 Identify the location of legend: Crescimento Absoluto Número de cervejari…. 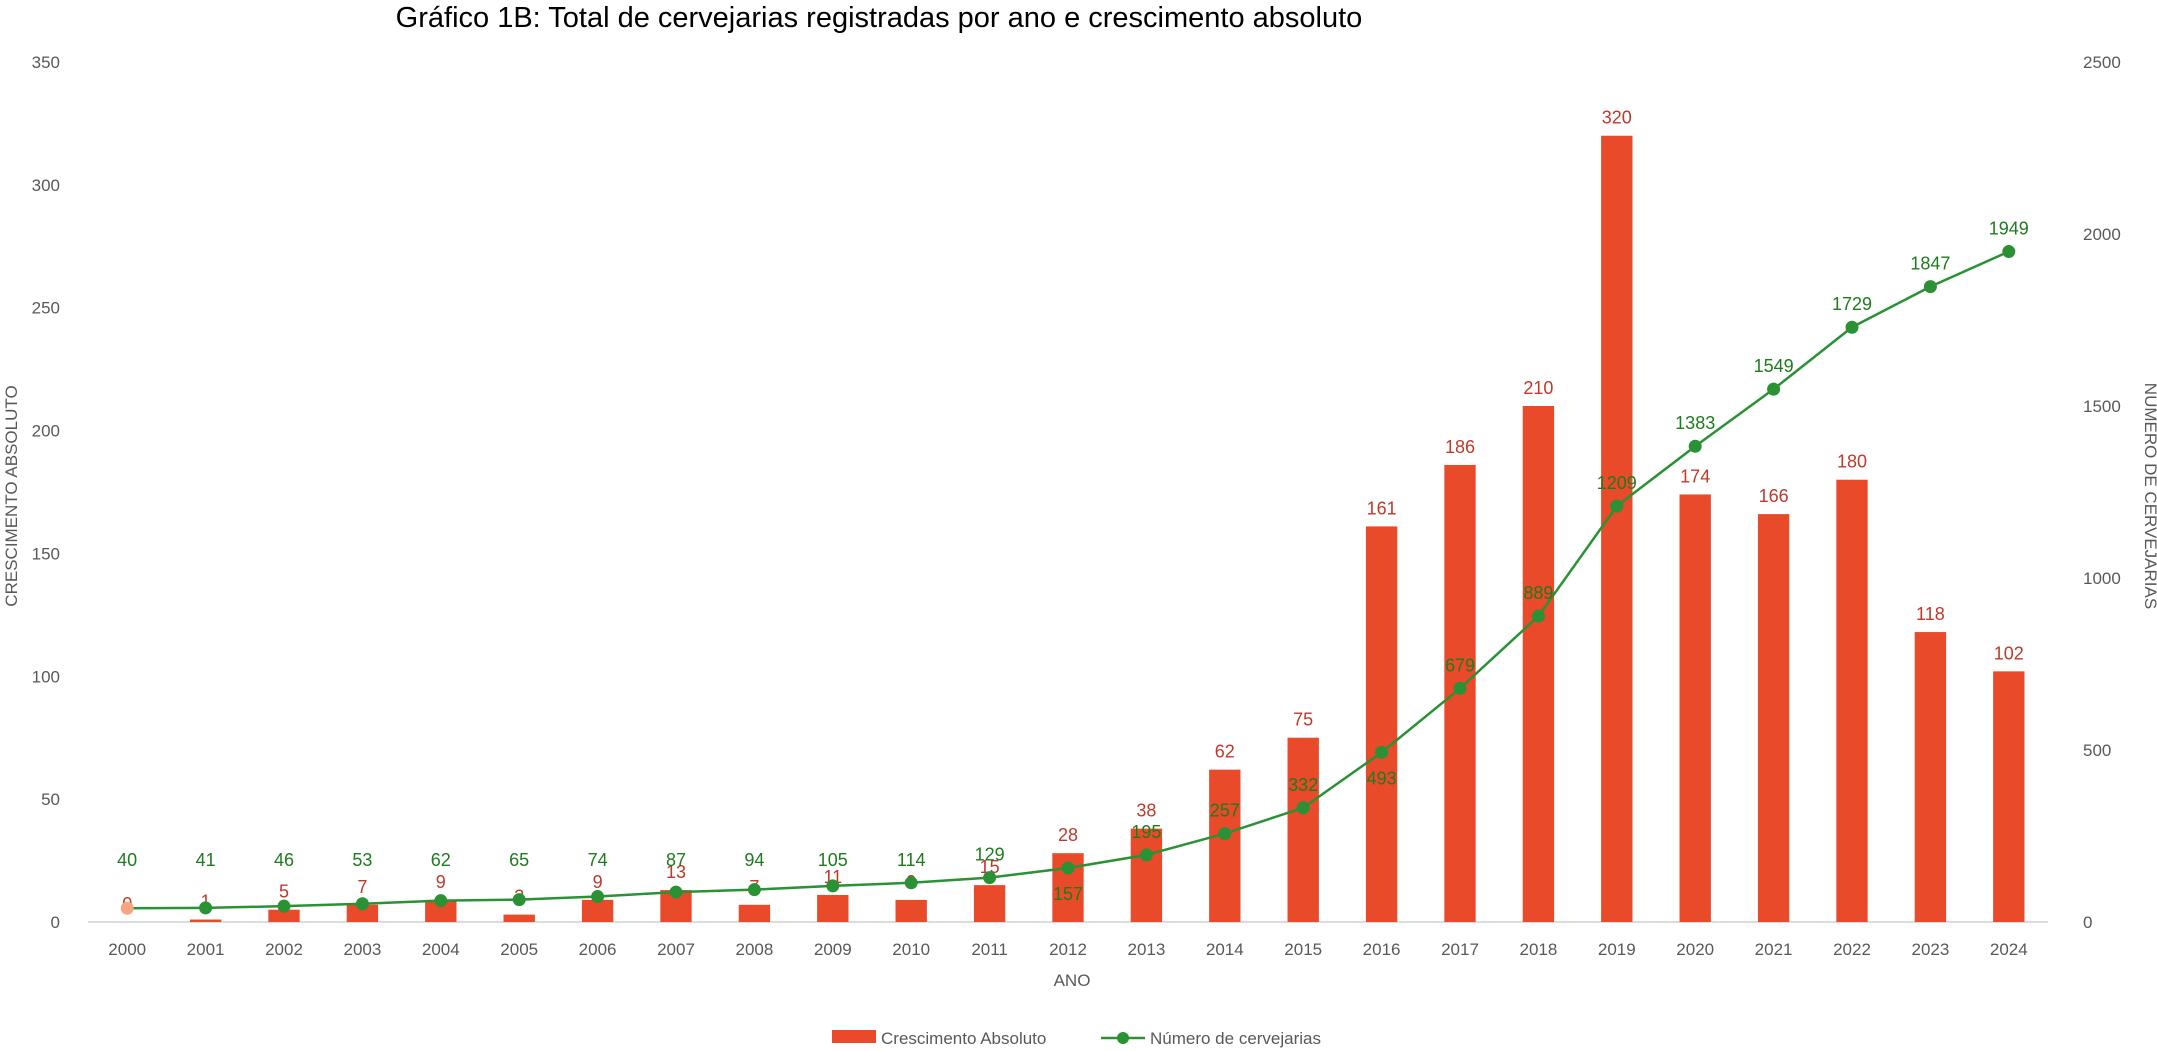
(1076, 1038).